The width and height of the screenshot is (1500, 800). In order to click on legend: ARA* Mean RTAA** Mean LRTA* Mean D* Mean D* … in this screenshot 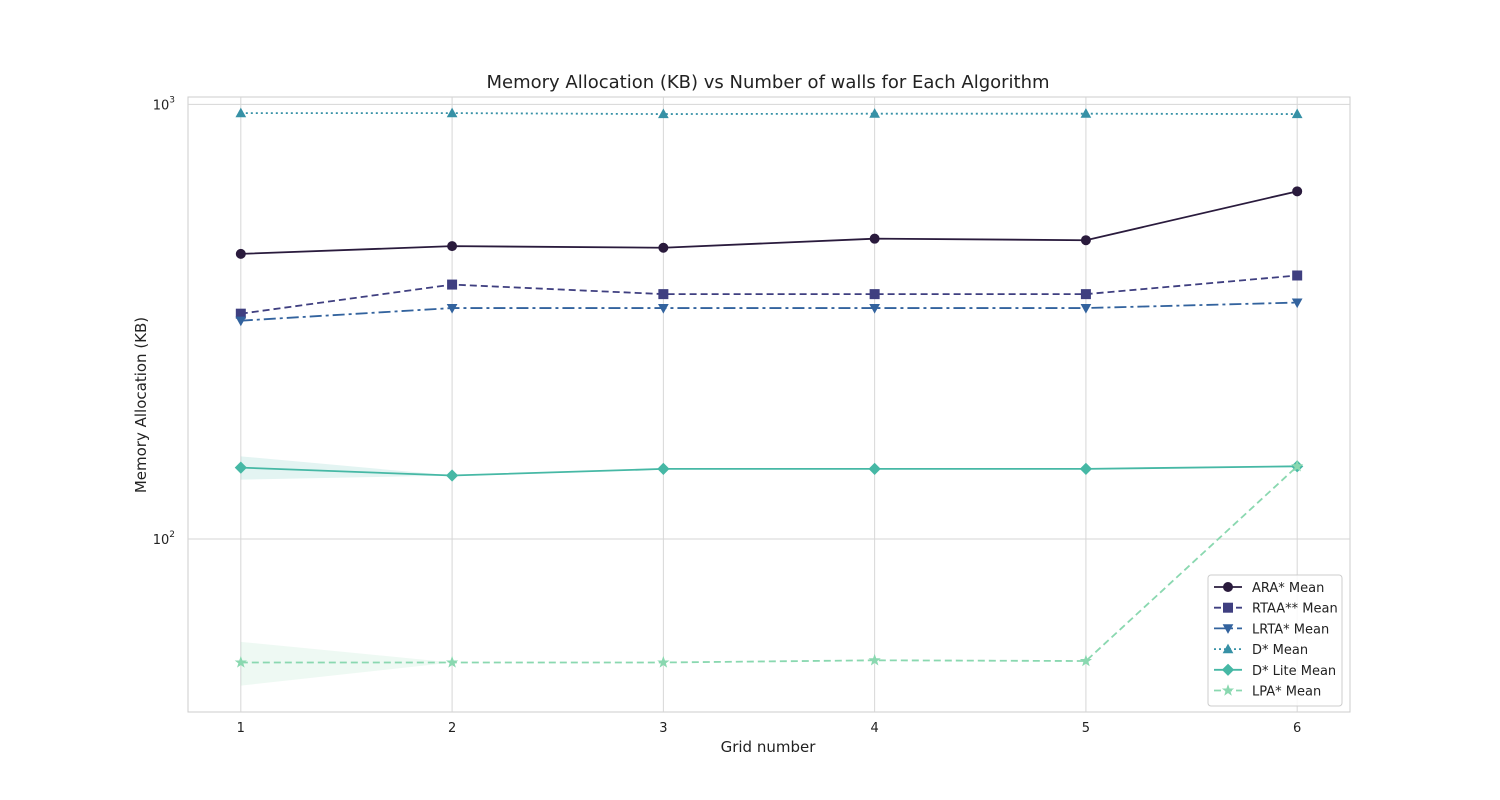, I will do `click(1275, 640)`.